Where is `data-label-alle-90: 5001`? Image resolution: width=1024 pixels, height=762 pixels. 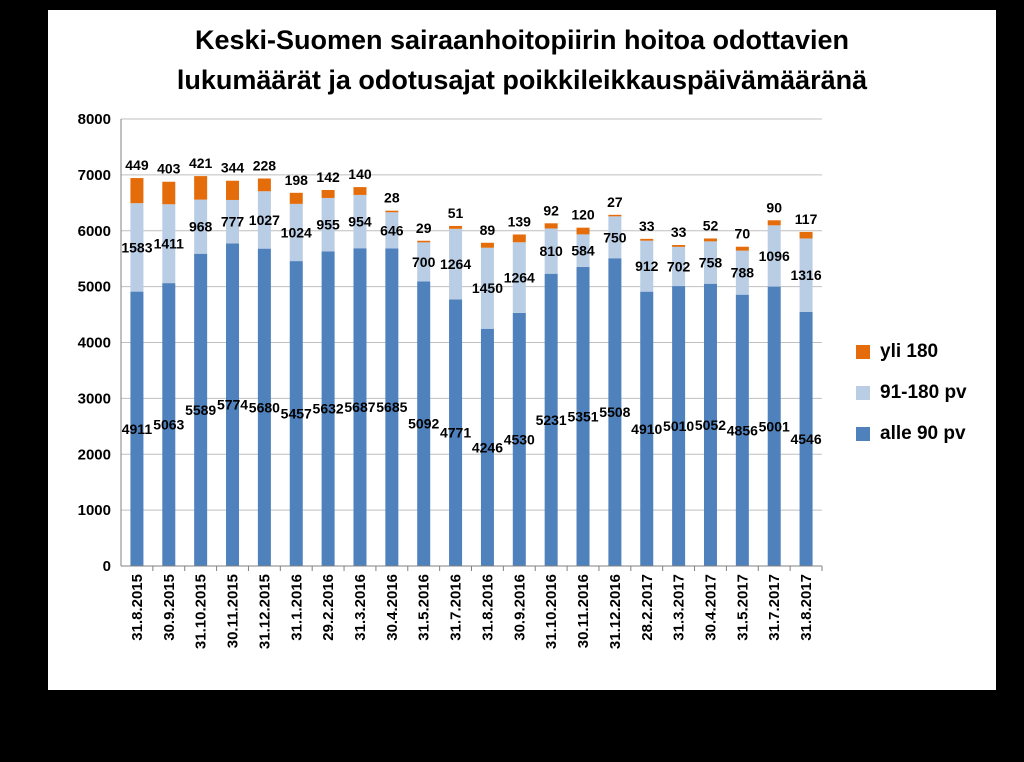
data-label-alle-90: 5001 is located at coordinates (774, 426).